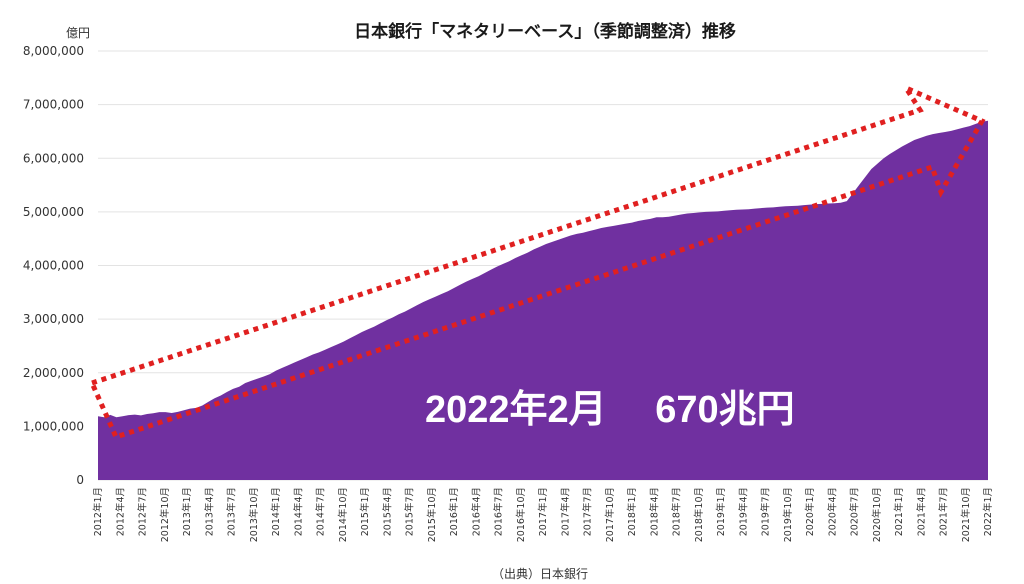  I want to click on x-tick-label: 2018年7月, so click(677, 511).